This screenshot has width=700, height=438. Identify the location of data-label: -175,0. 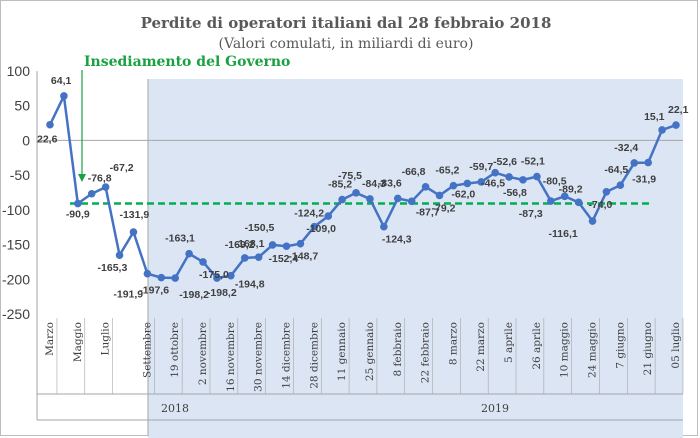
(214, 275).